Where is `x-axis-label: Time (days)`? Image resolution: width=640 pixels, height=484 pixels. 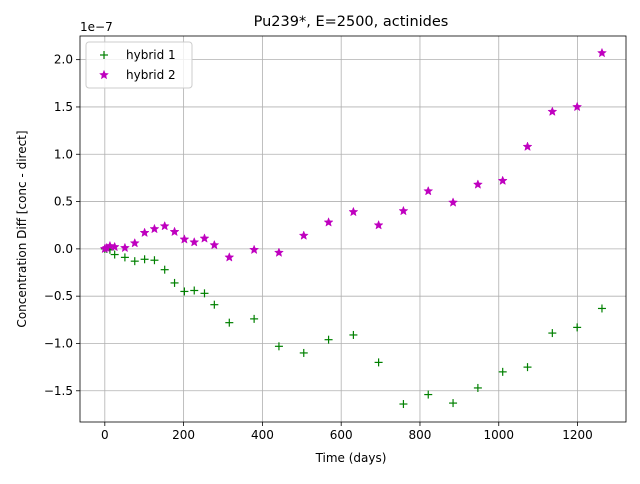
x-axis-label: Time (days) is located at coordinates (351, 458).